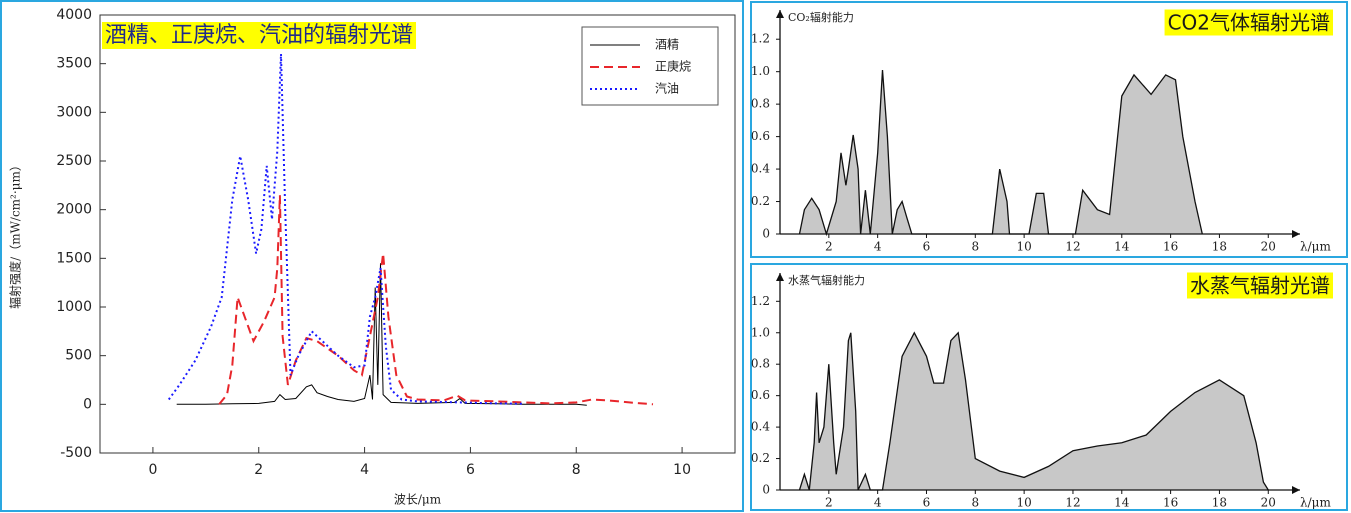 This screenshot has width=1351, height=513. What do you see at coordinates (15, 234) in the screenshot?
I see `y-axis-label: 辐射强度/（mW/cm²·μm）` at bounding box center [15, 234].